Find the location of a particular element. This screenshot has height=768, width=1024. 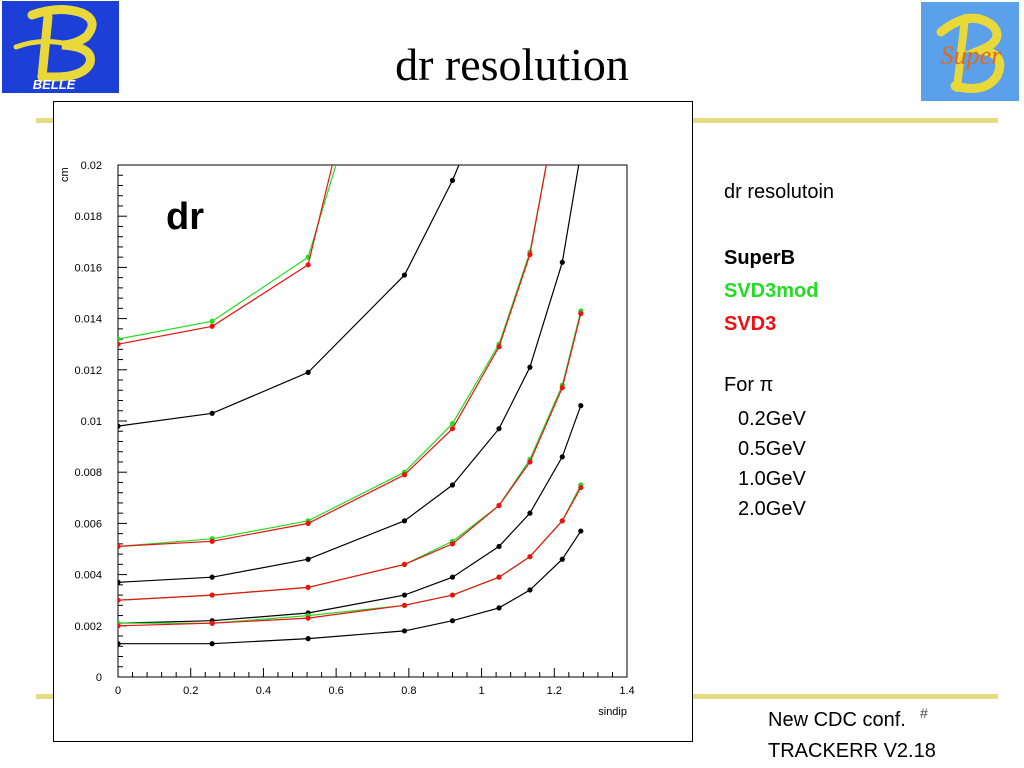

y-tick-label: 0 is located at coordinates (99, 678).